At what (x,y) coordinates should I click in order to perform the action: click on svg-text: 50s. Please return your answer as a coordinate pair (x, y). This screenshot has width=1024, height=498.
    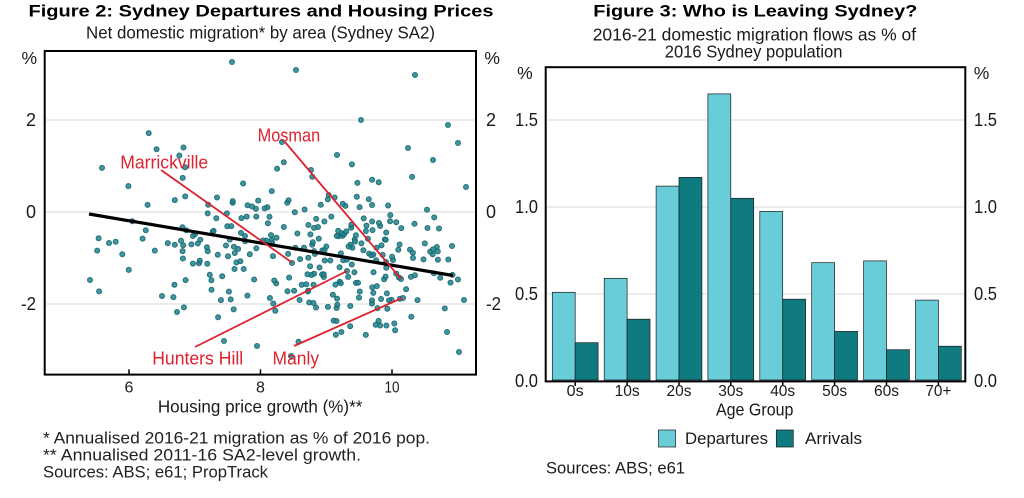
    Looking at the image, I should click on (834, 391).